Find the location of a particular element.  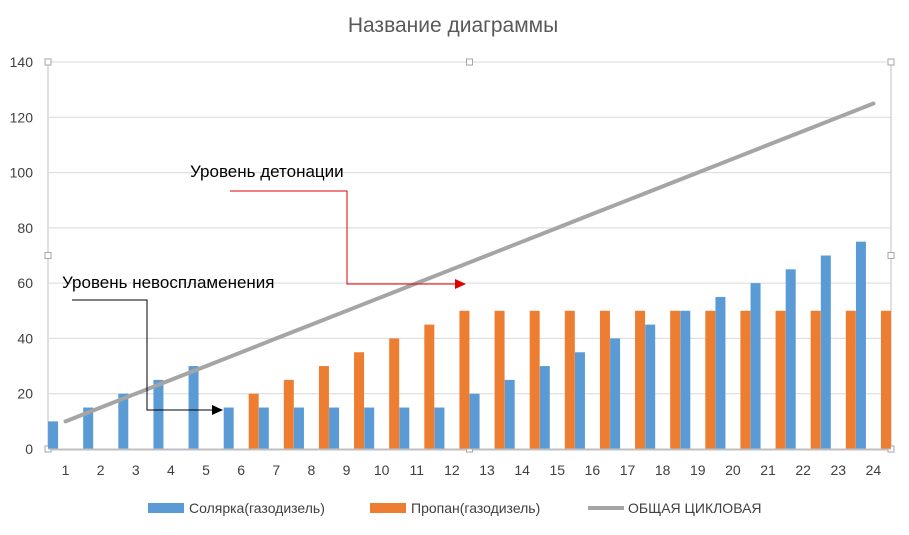

x-tick-label: 18 is located at coordinates (663, 470).